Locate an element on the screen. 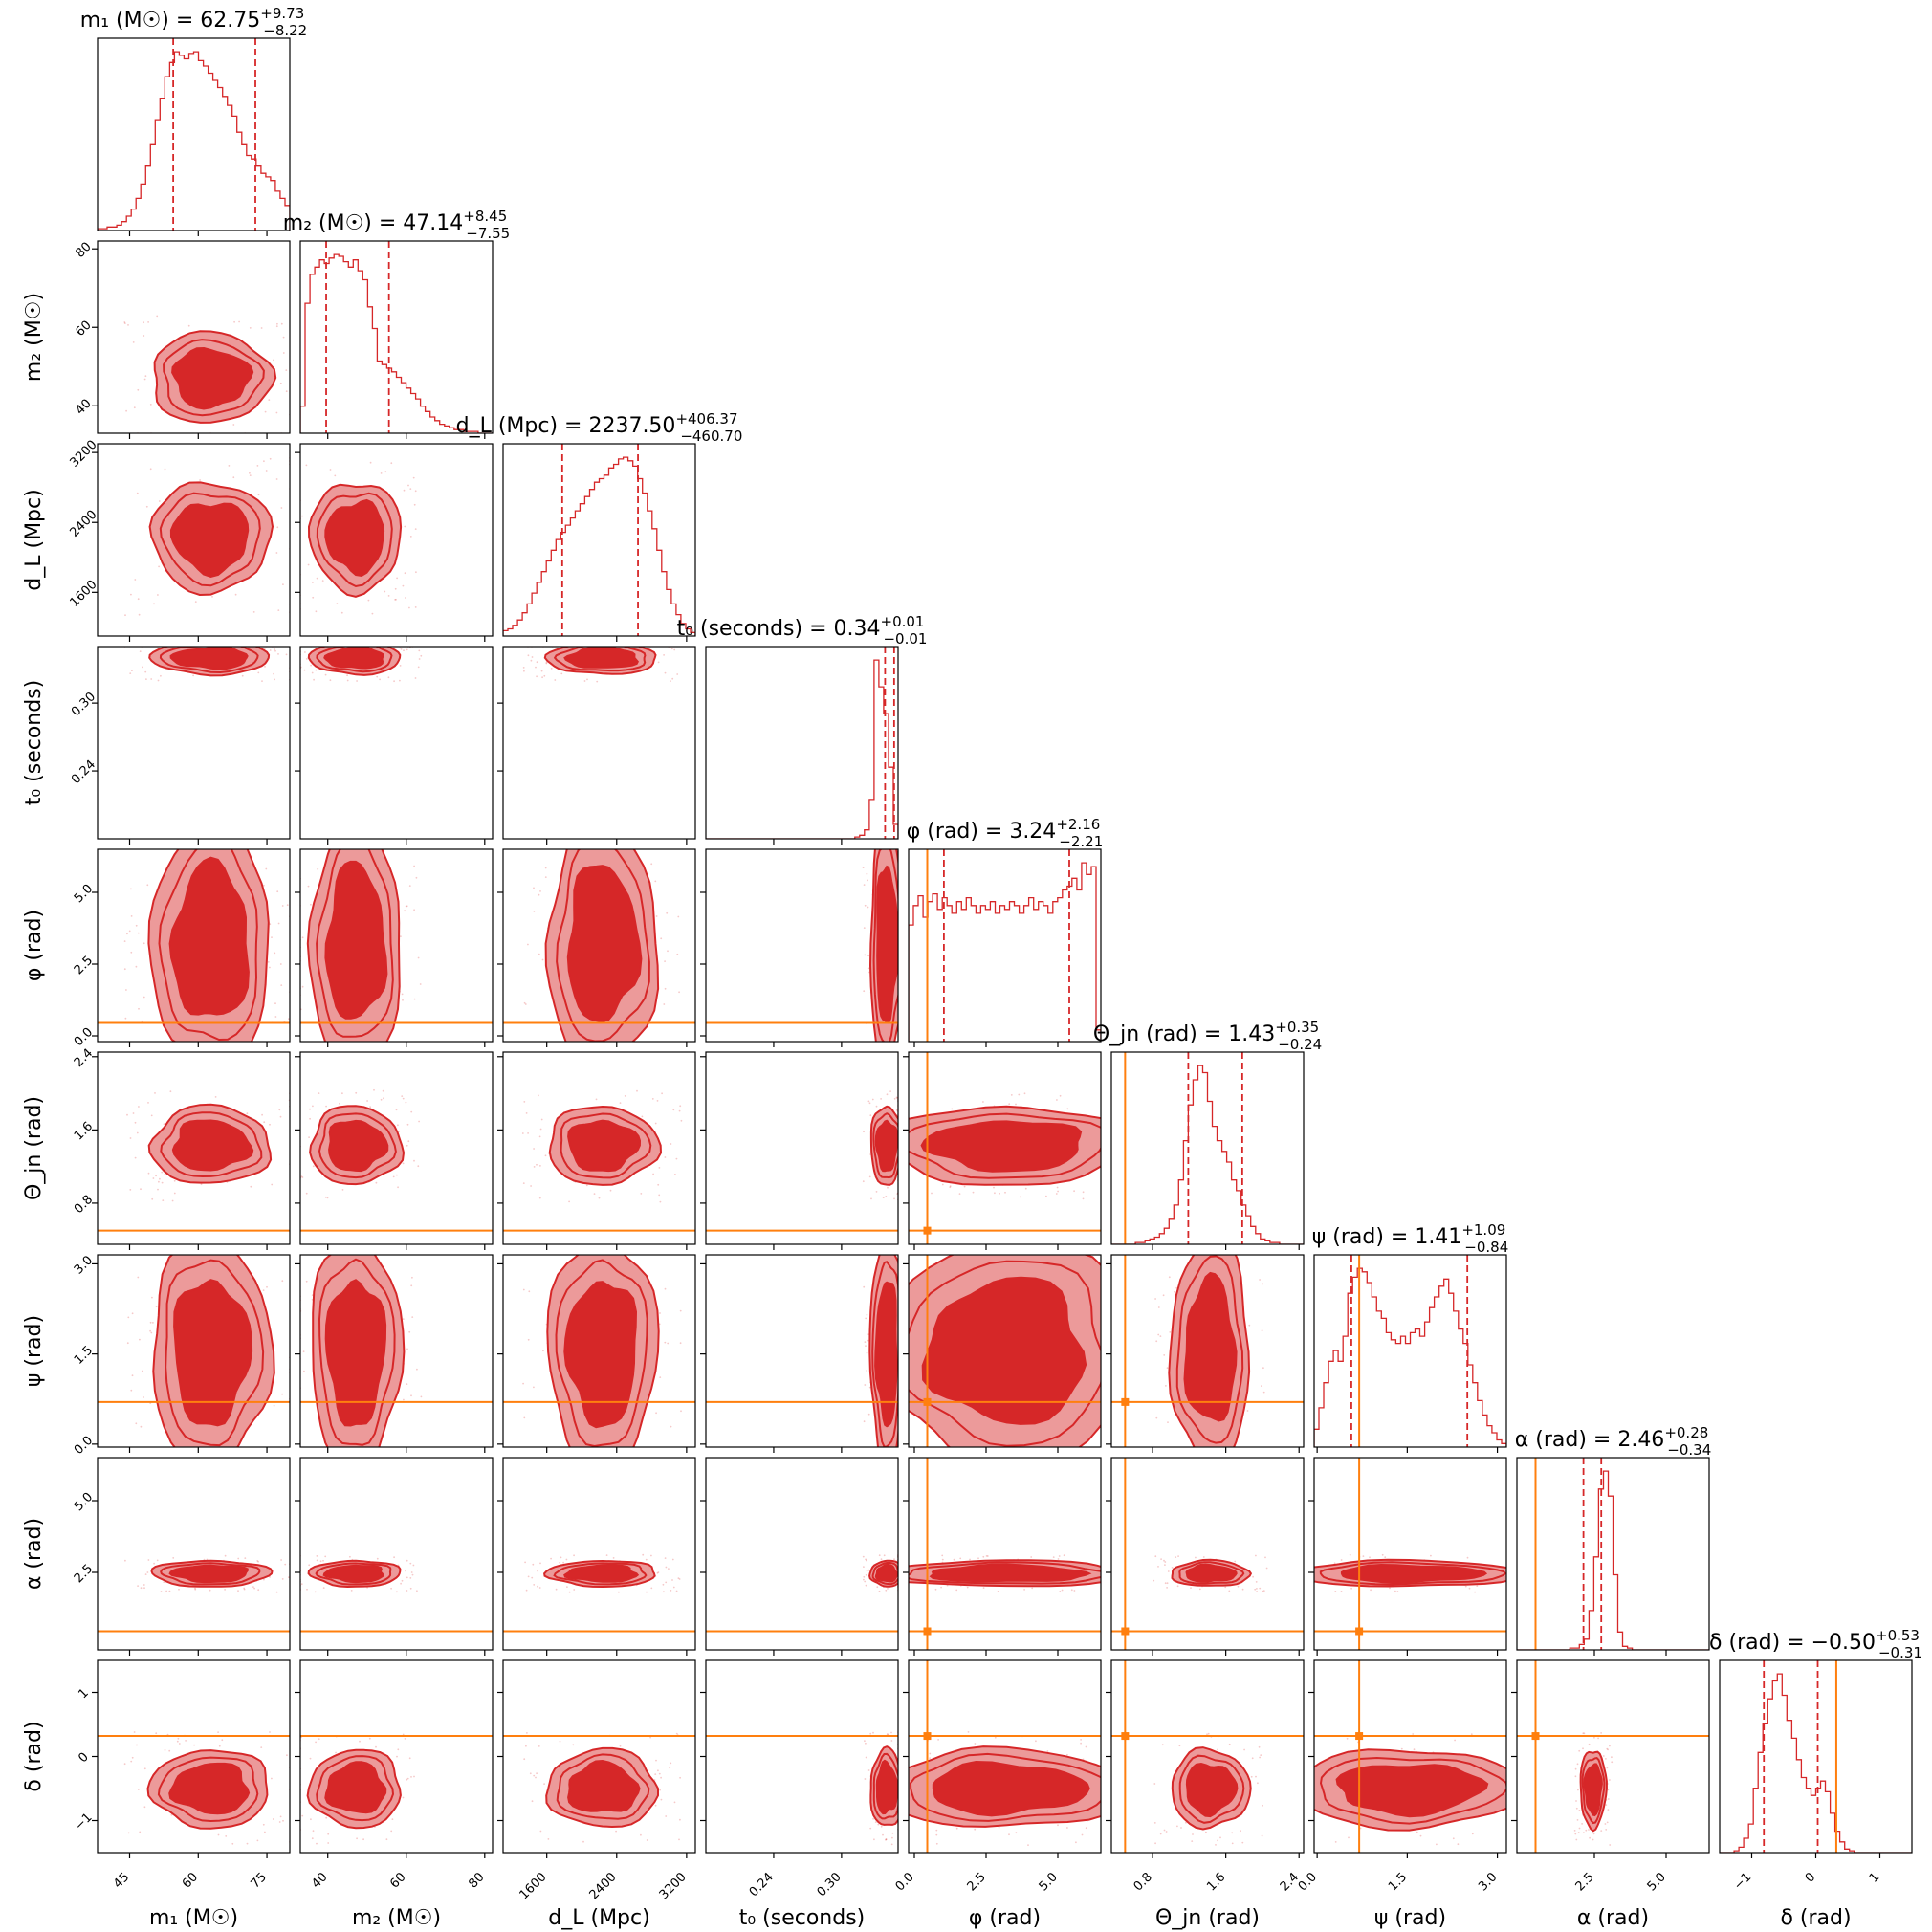 This screenshot has width=1932, height=1932. title-minus: −0.24 is located at coordinates (1300, 1044).